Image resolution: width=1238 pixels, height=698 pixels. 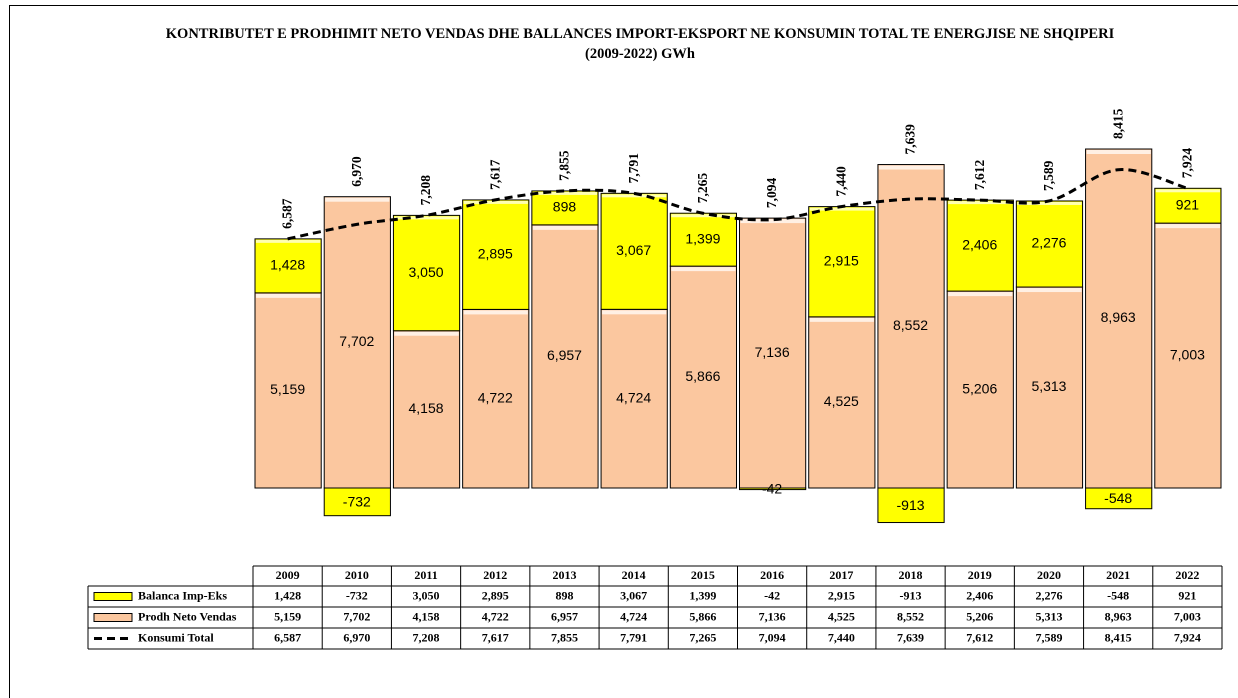 I want to click on data-label: -732, so click(x=357, y=502).